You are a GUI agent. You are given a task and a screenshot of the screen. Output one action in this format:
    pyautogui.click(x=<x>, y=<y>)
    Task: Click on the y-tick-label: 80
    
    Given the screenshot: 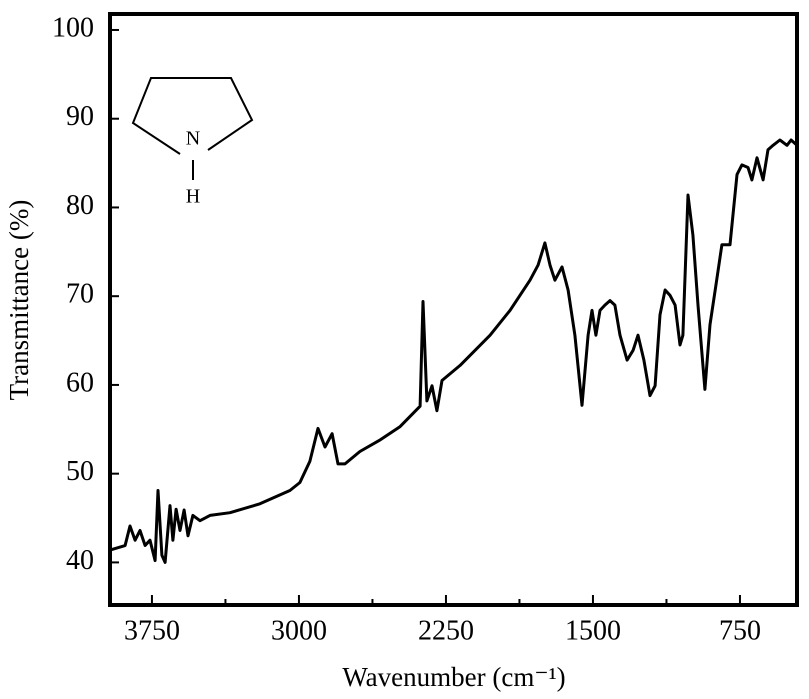 What is the action you would take?
    pyautogui.click(x=80, y=205)
    